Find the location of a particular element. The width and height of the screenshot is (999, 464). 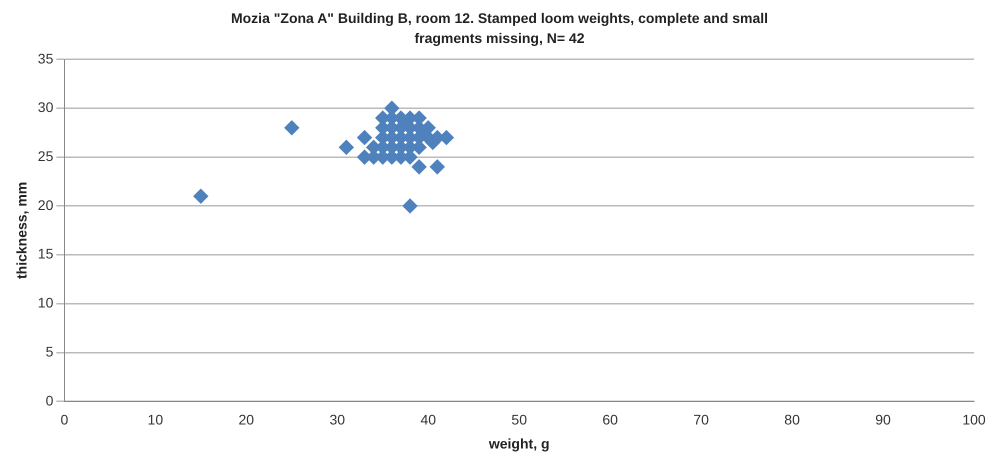

x-tick-label: 20 is located at coordinates (246, 420).